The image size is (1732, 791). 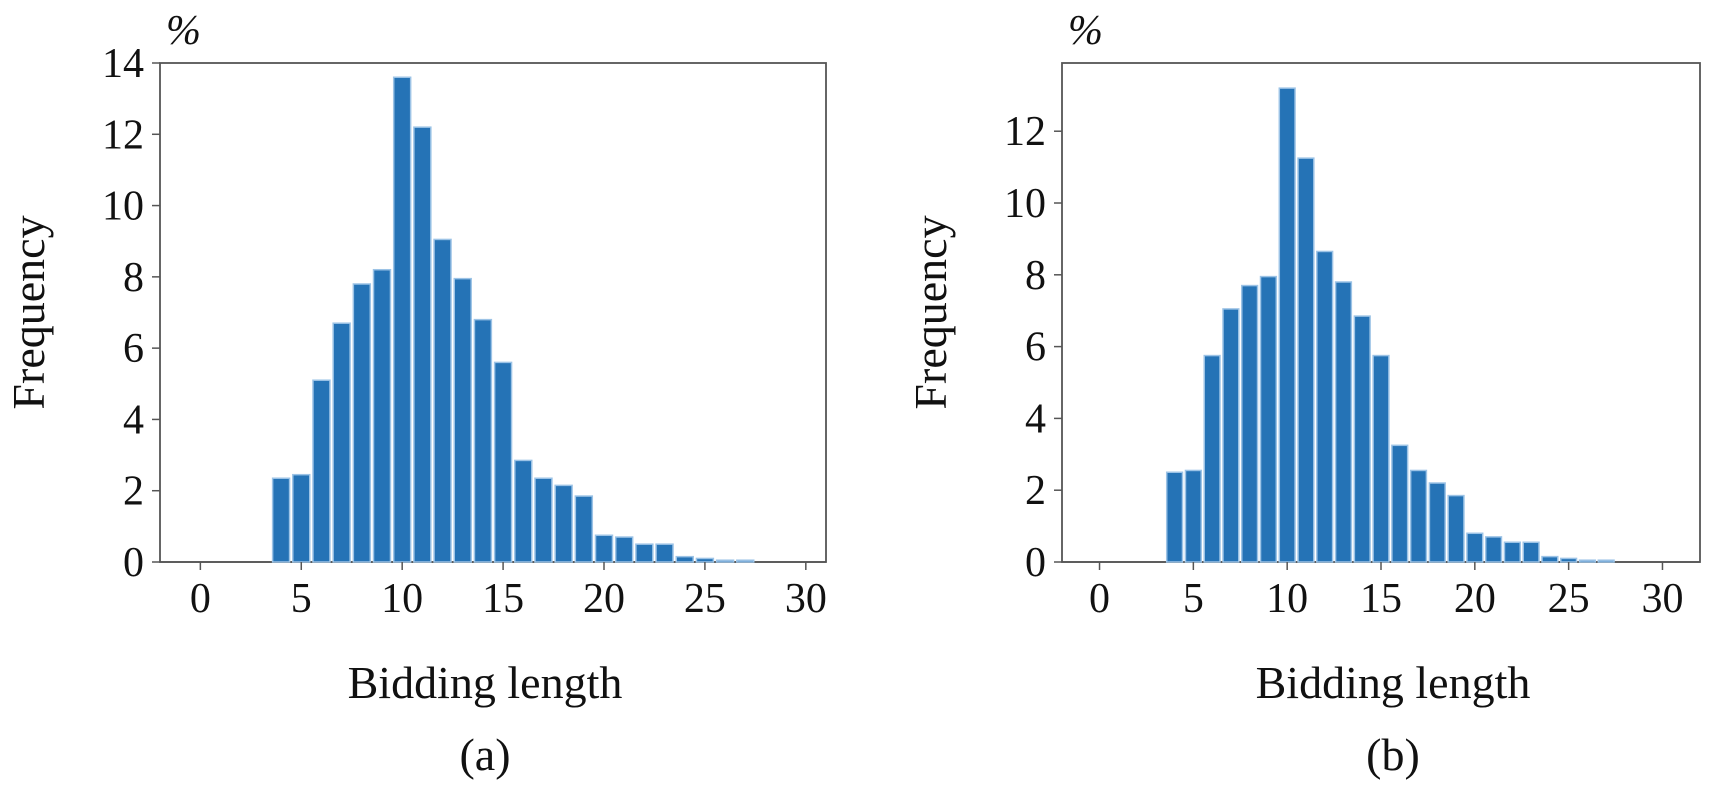 What do you see at coordinates (484, 754) in the screenshot?
I see `subfigure-caption: (a)` at bounding box center [484, 754].